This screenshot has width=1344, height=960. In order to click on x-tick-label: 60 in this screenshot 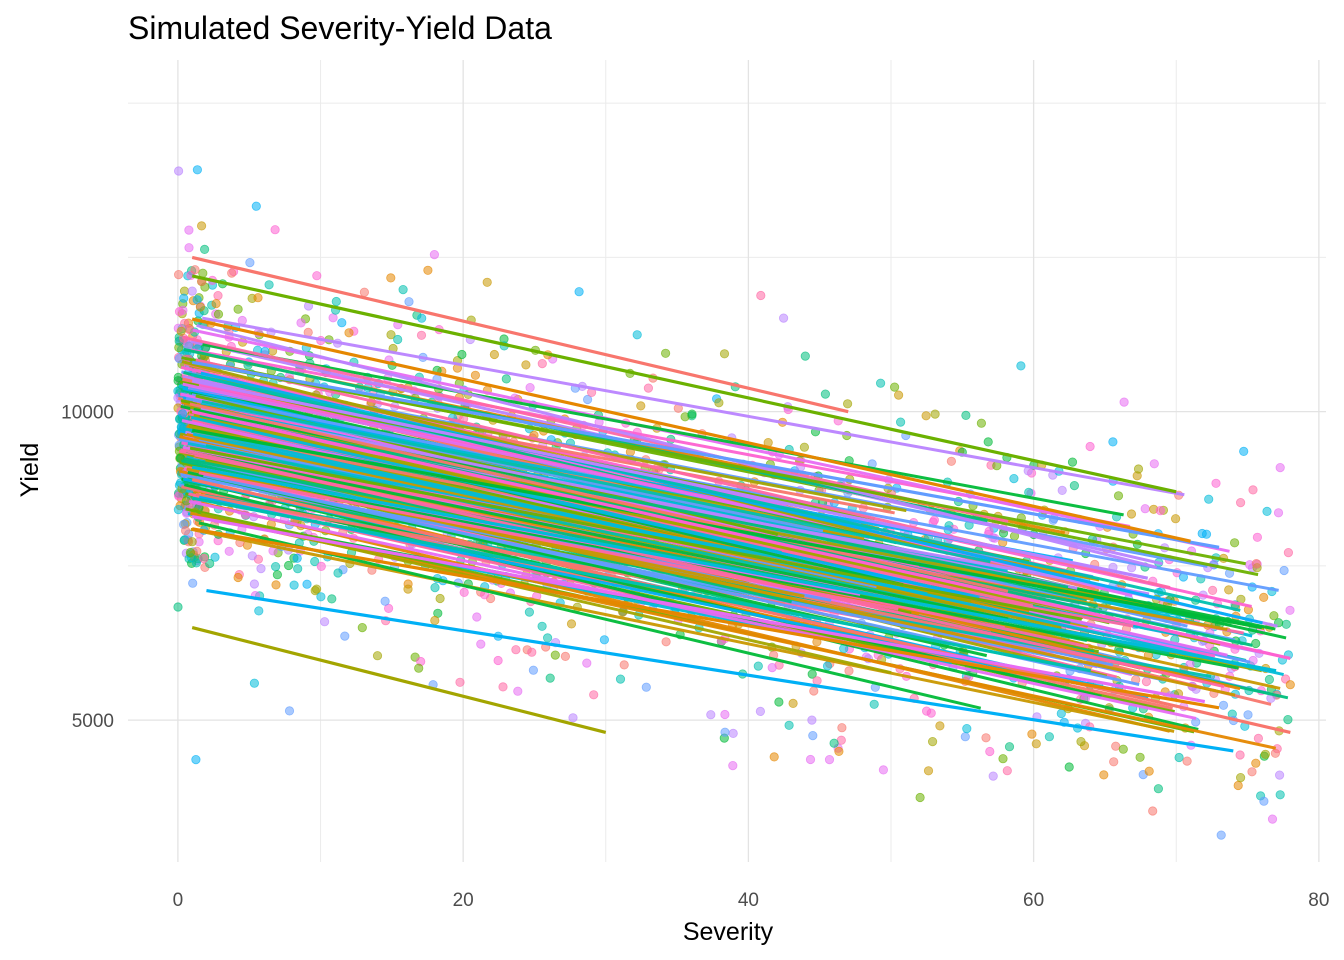, I will do `click(1033, 900)`.